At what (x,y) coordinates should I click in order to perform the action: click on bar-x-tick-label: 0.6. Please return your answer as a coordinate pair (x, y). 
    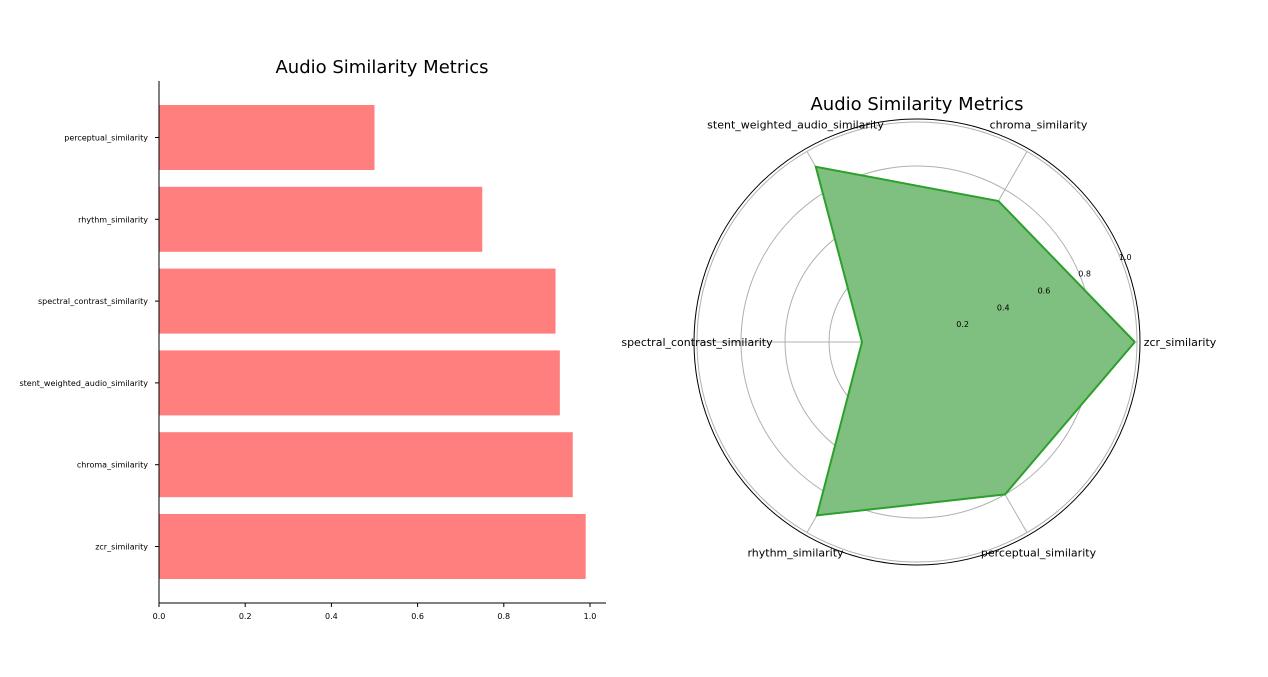
    Looking at the image, I should click on (417, 616).